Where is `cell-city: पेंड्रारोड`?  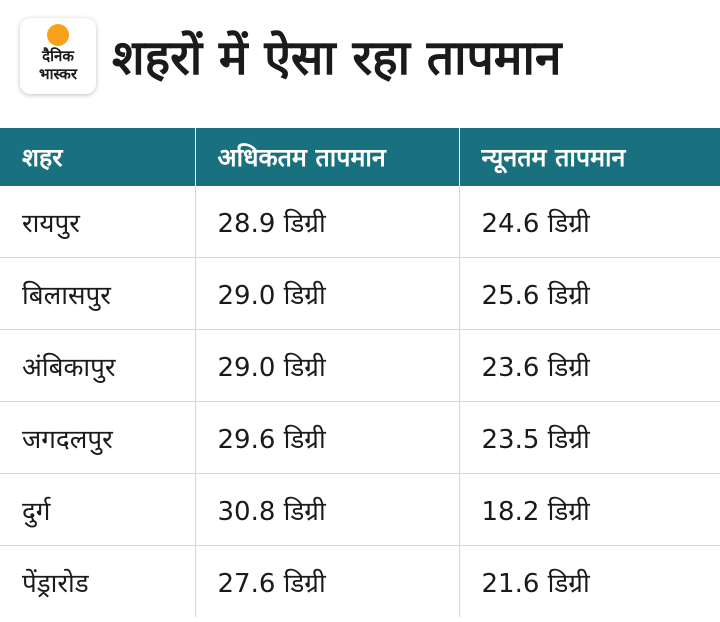 cell-city: पेंड्रारोड is located at coordinates (97, 581).